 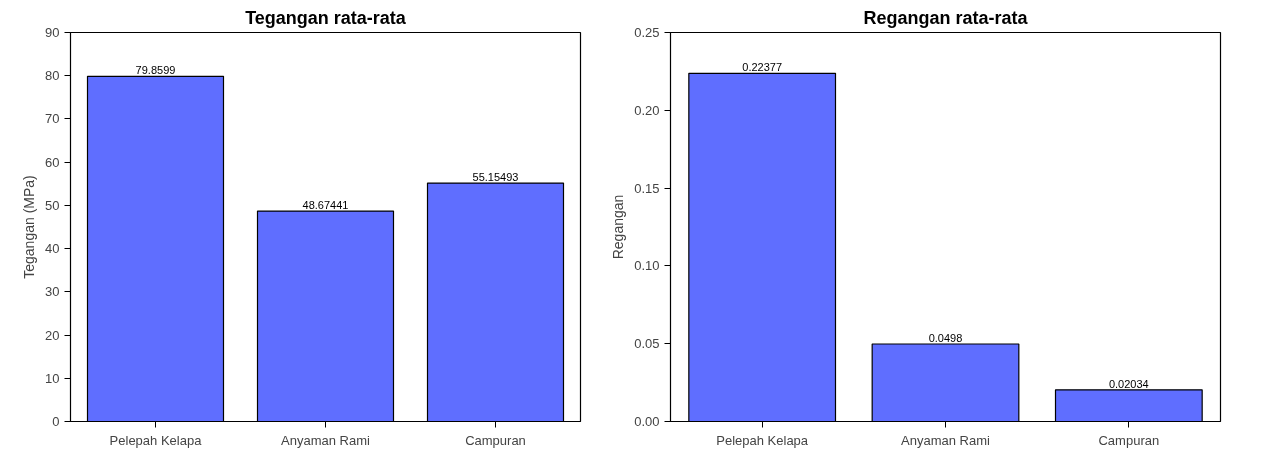 I want to click on y-tick-label: 30, so click(x=52, y=292).